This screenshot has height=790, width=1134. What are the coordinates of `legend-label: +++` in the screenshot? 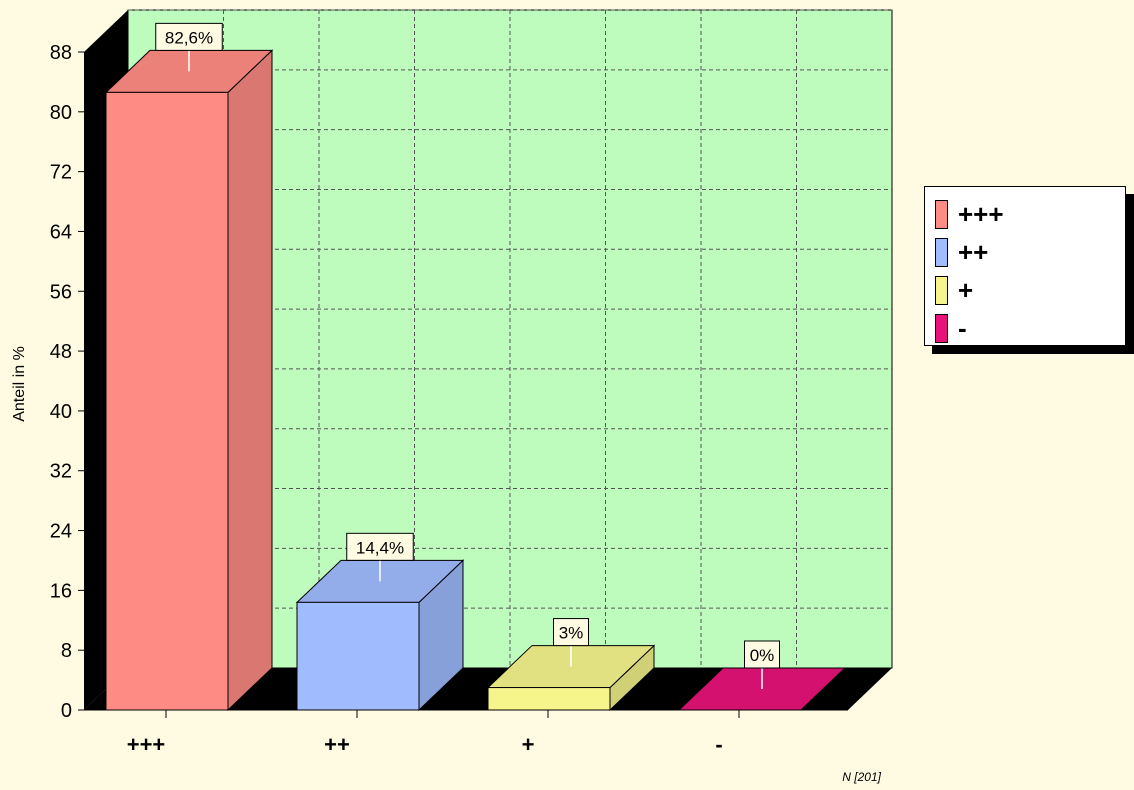 It's located at (981, 213).